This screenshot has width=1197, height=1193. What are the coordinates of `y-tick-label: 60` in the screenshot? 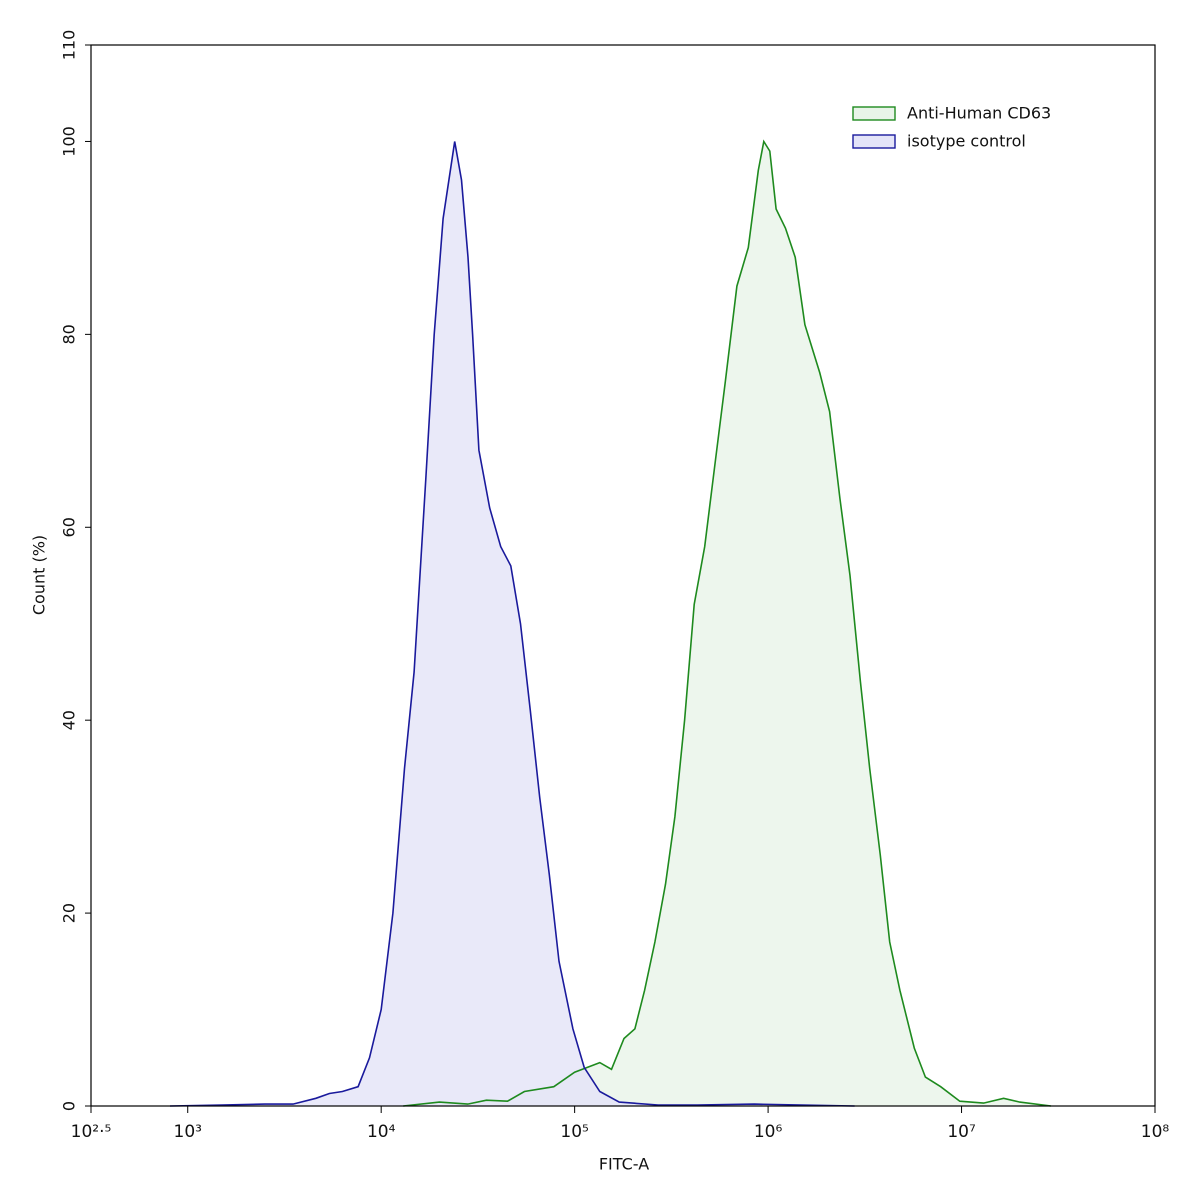 It's located at (69, 527).